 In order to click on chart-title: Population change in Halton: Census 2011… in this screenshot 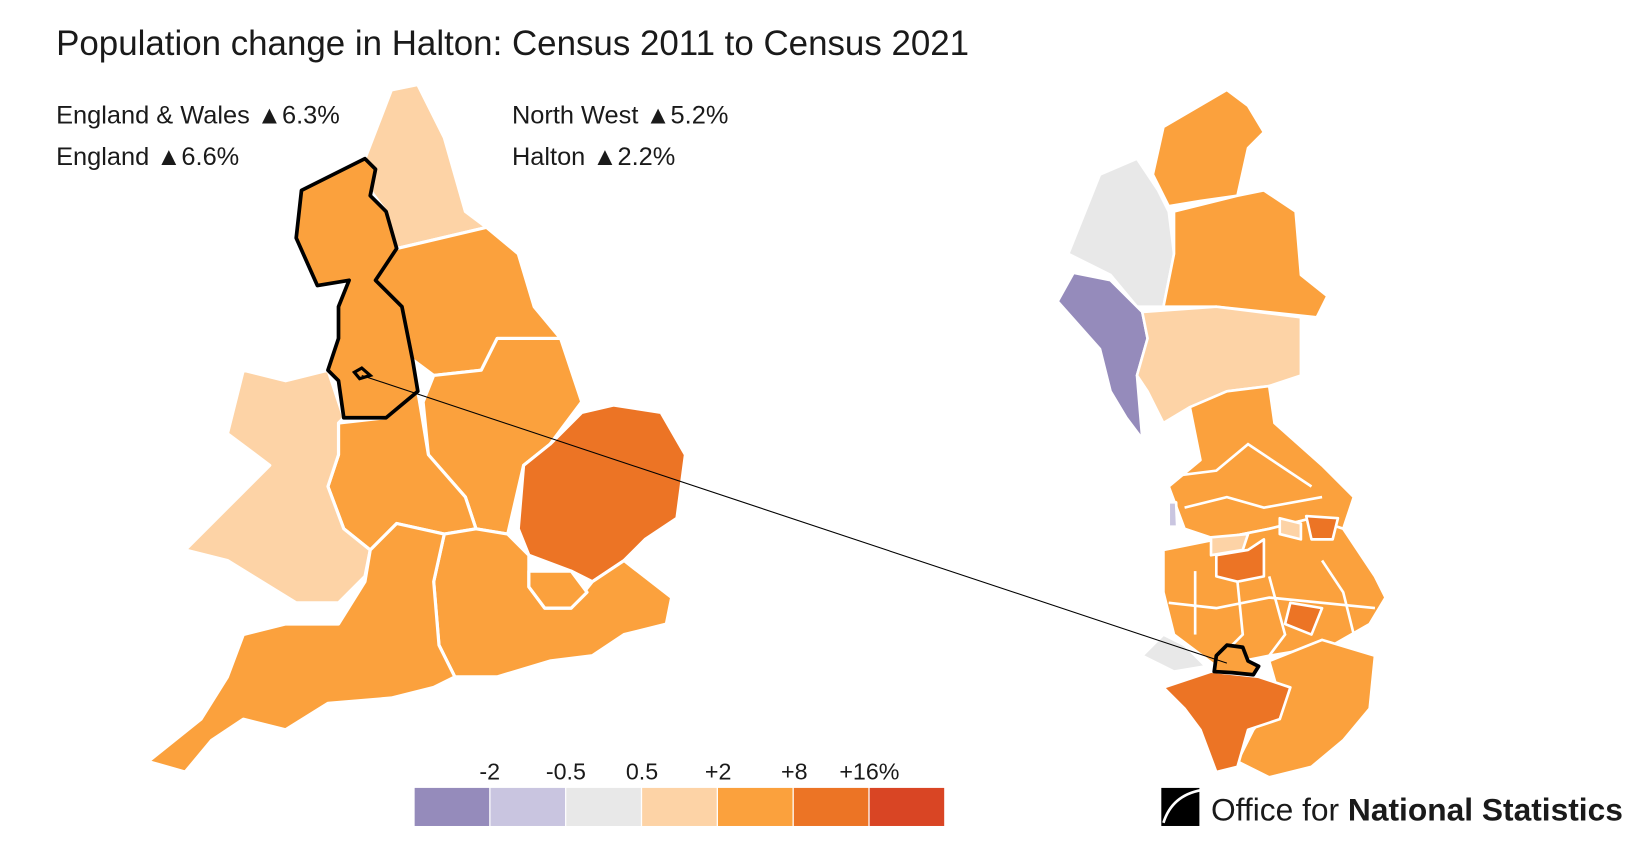, I will do `click(512, 43)`.